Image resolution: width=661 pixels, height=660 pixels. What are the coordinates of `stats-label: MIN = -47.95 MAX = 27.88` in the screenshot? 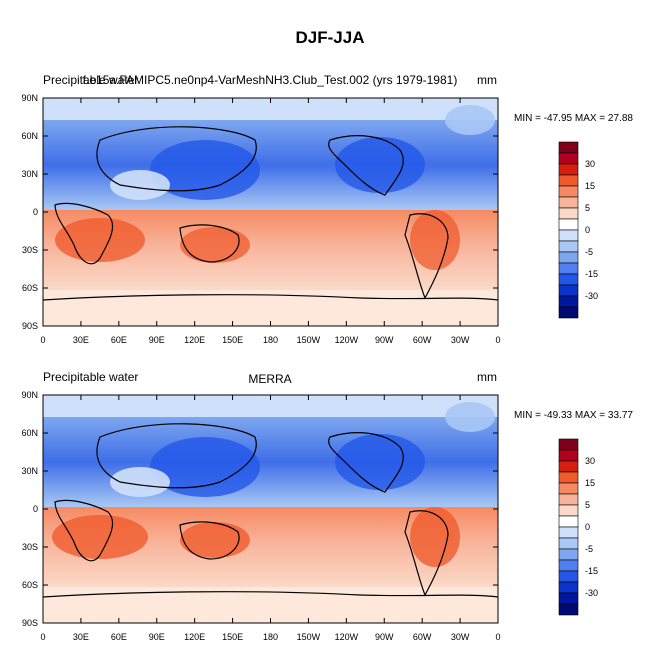 It's located at (573, 118).